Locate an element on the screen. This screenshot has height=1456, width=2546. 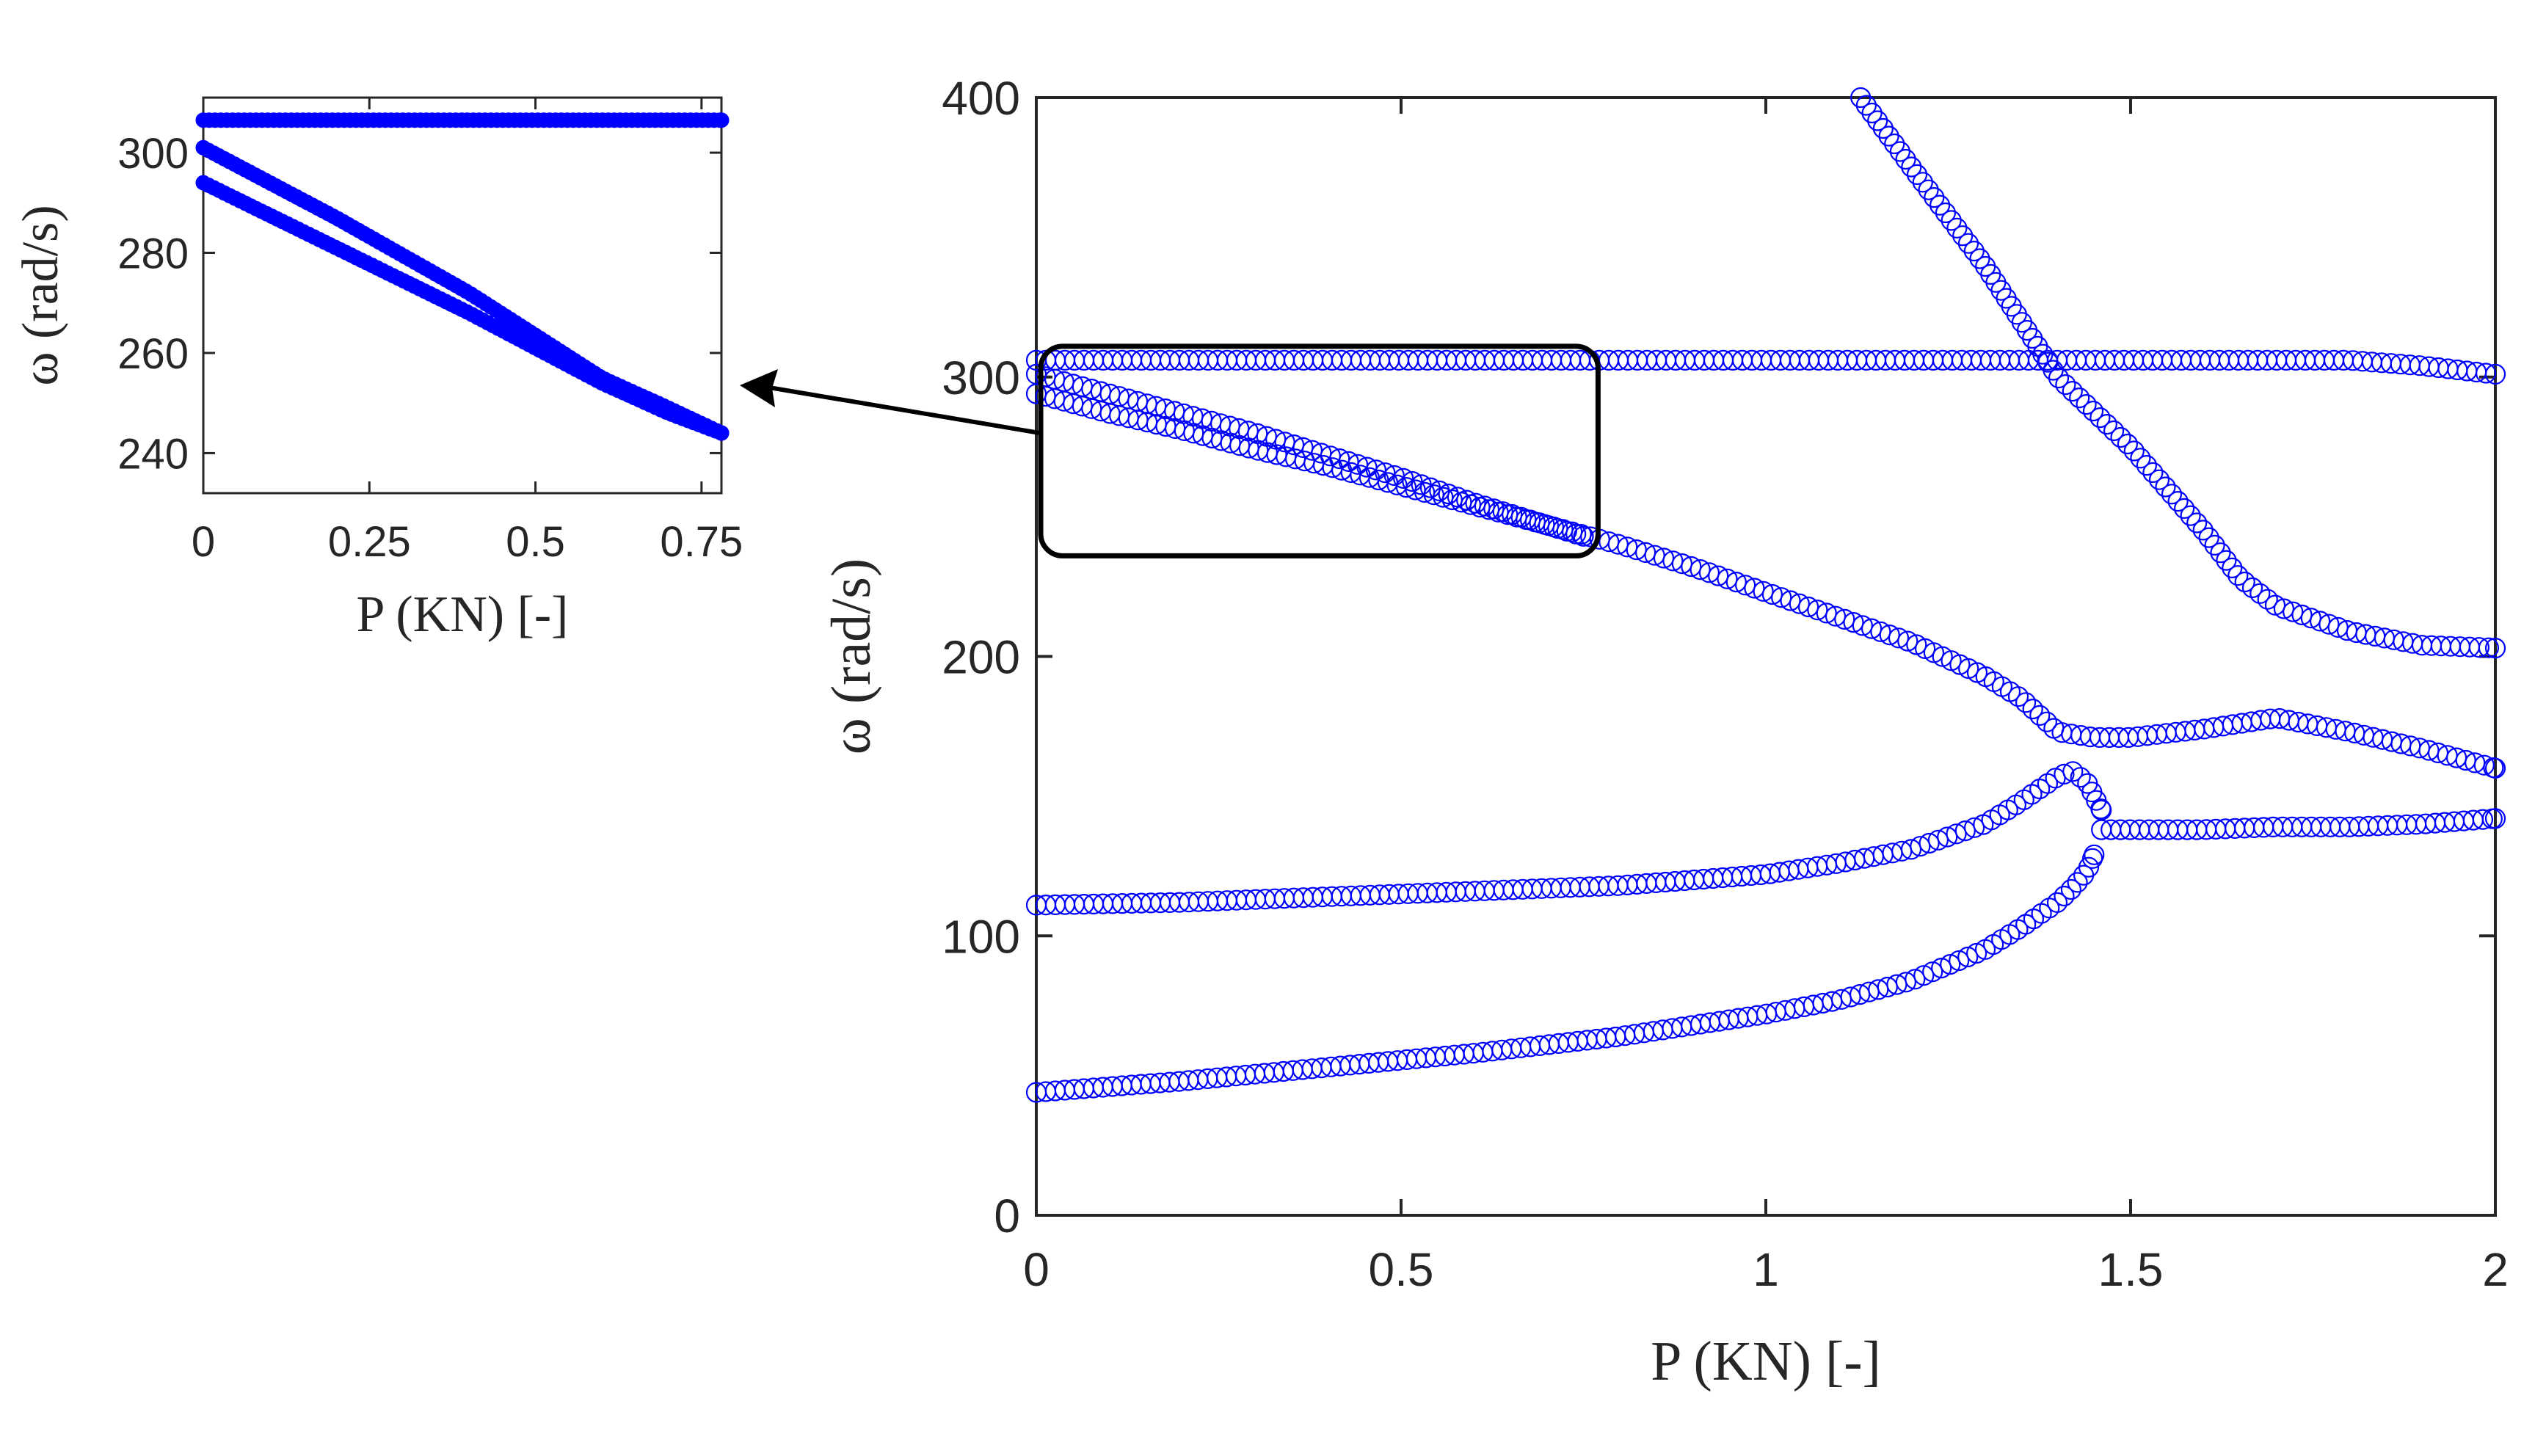
main-x-axis-title: P (KN) [-] is located at coordinates (1766, 1361).